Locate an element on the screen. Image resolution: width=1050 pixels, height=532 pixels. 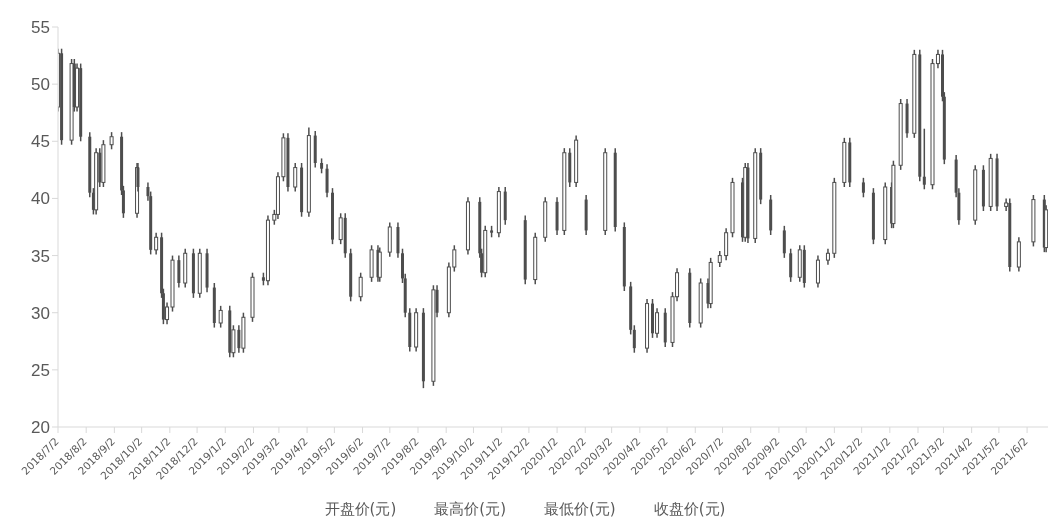
text: 收盘价(元) is located at coordinates (689, 509).